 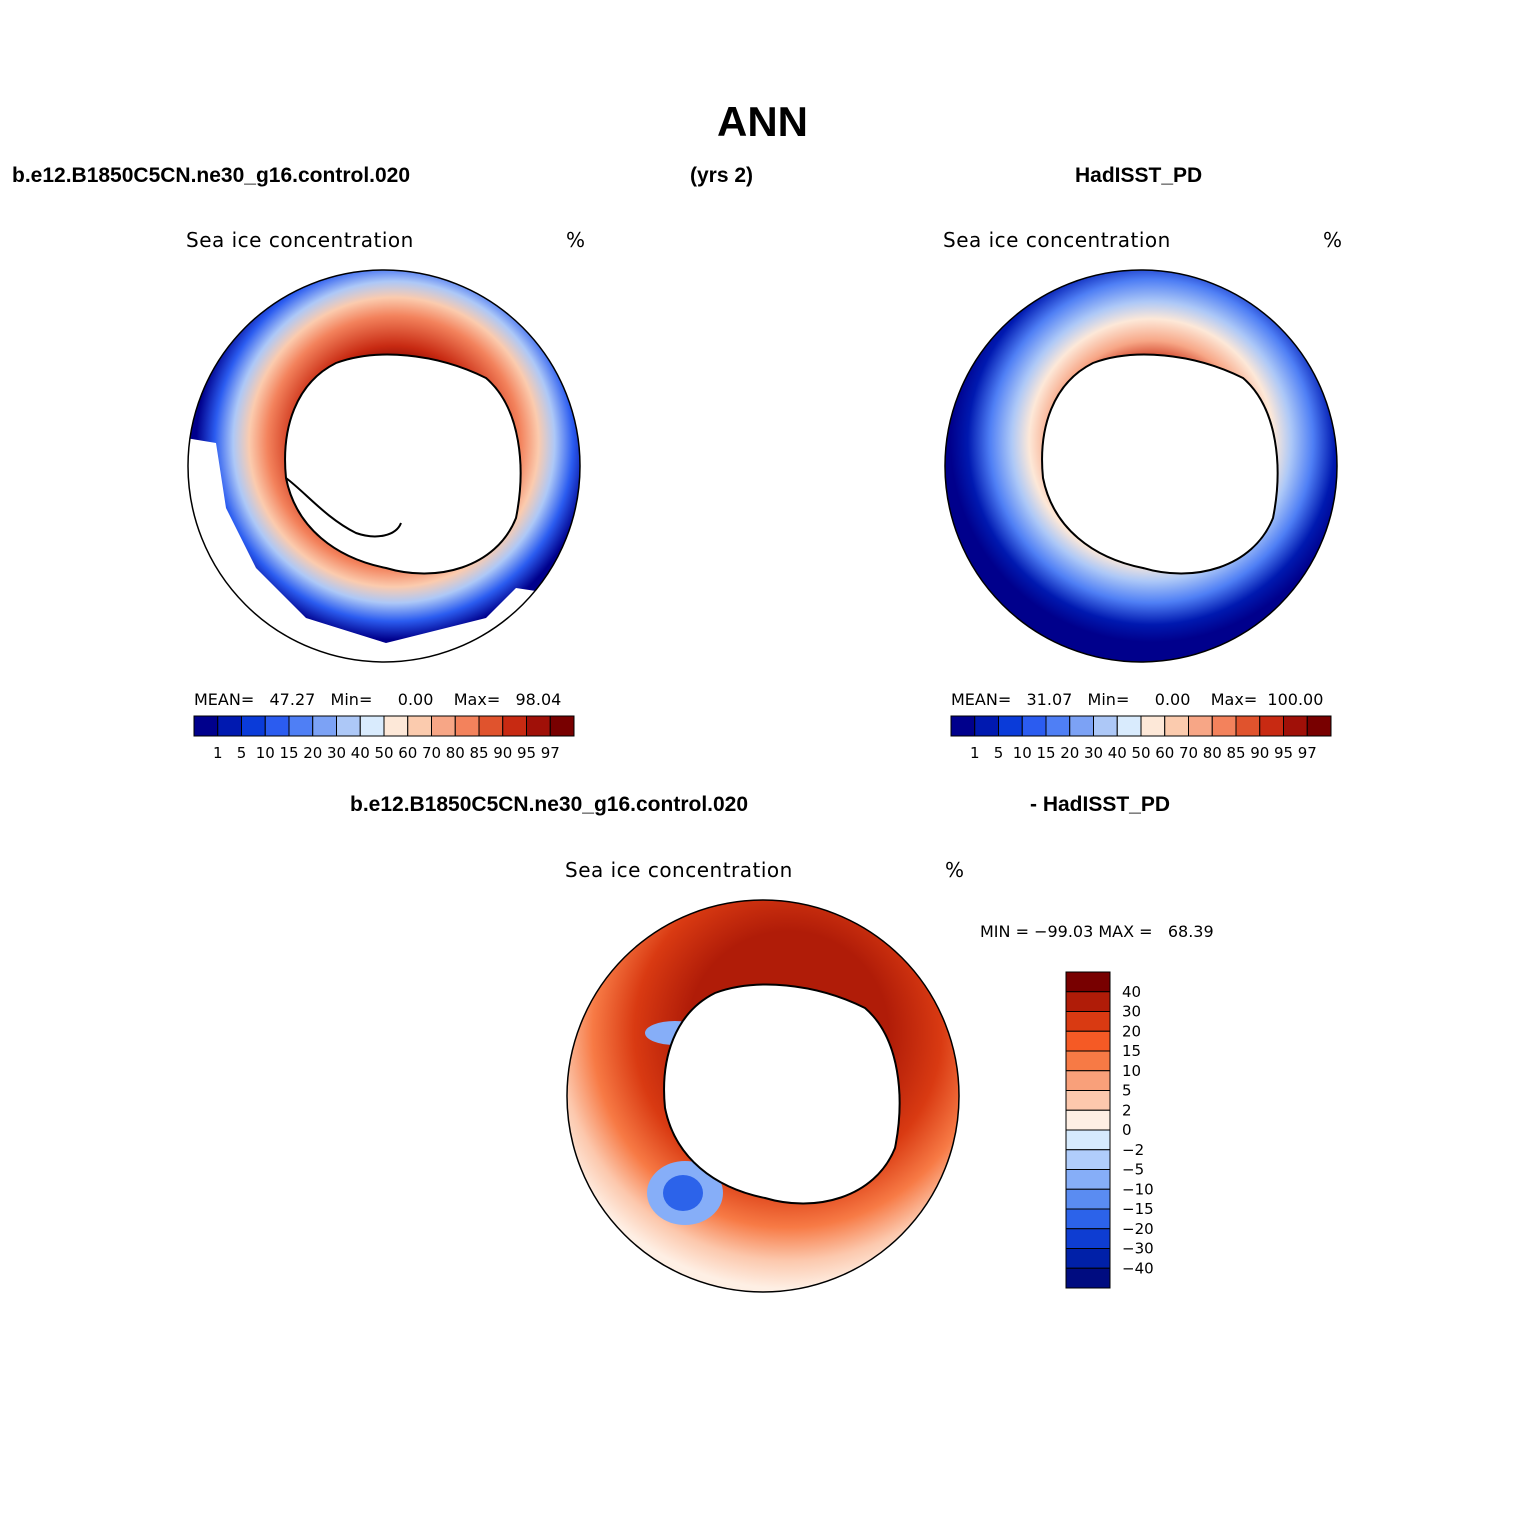 What do you see at coordinates (1131, 1031) in the screenshot?
I see `colorbar-diff-tick-label: 20` at bounding box center [1131, 1031].